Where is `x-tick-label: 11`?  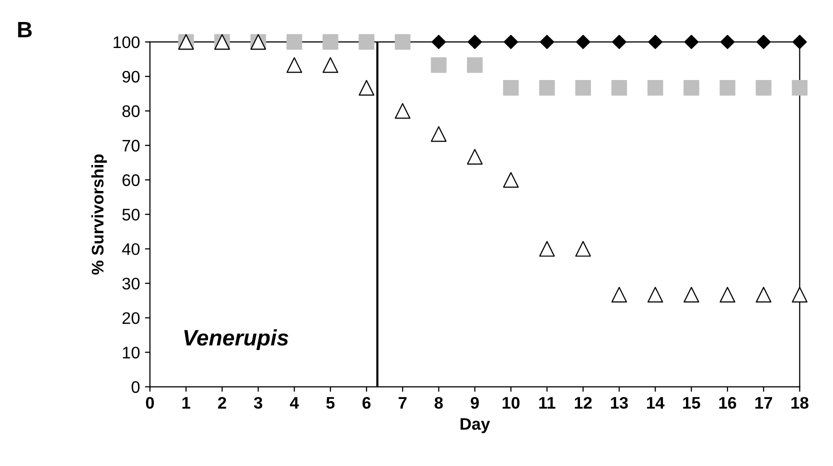
x-tick-label: 11 is located at coordinates (547, 403).